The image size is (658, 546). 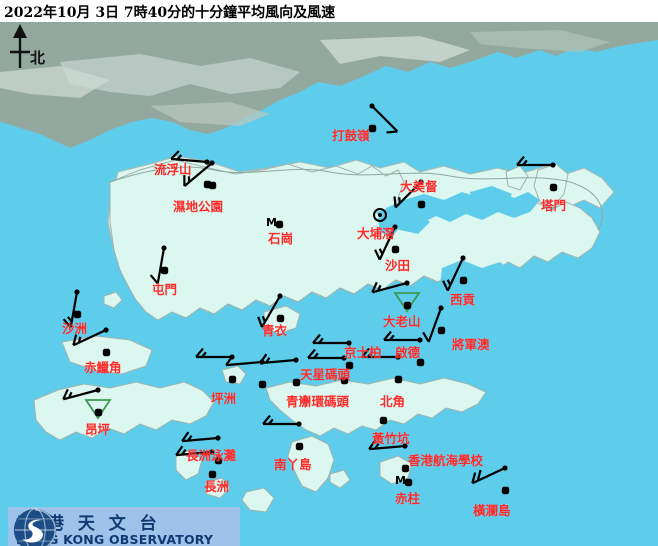 What do you see at coordinates (165, 289) in the screenshot?
I see `station-label: 屯門` at bounding box center [165, 289].